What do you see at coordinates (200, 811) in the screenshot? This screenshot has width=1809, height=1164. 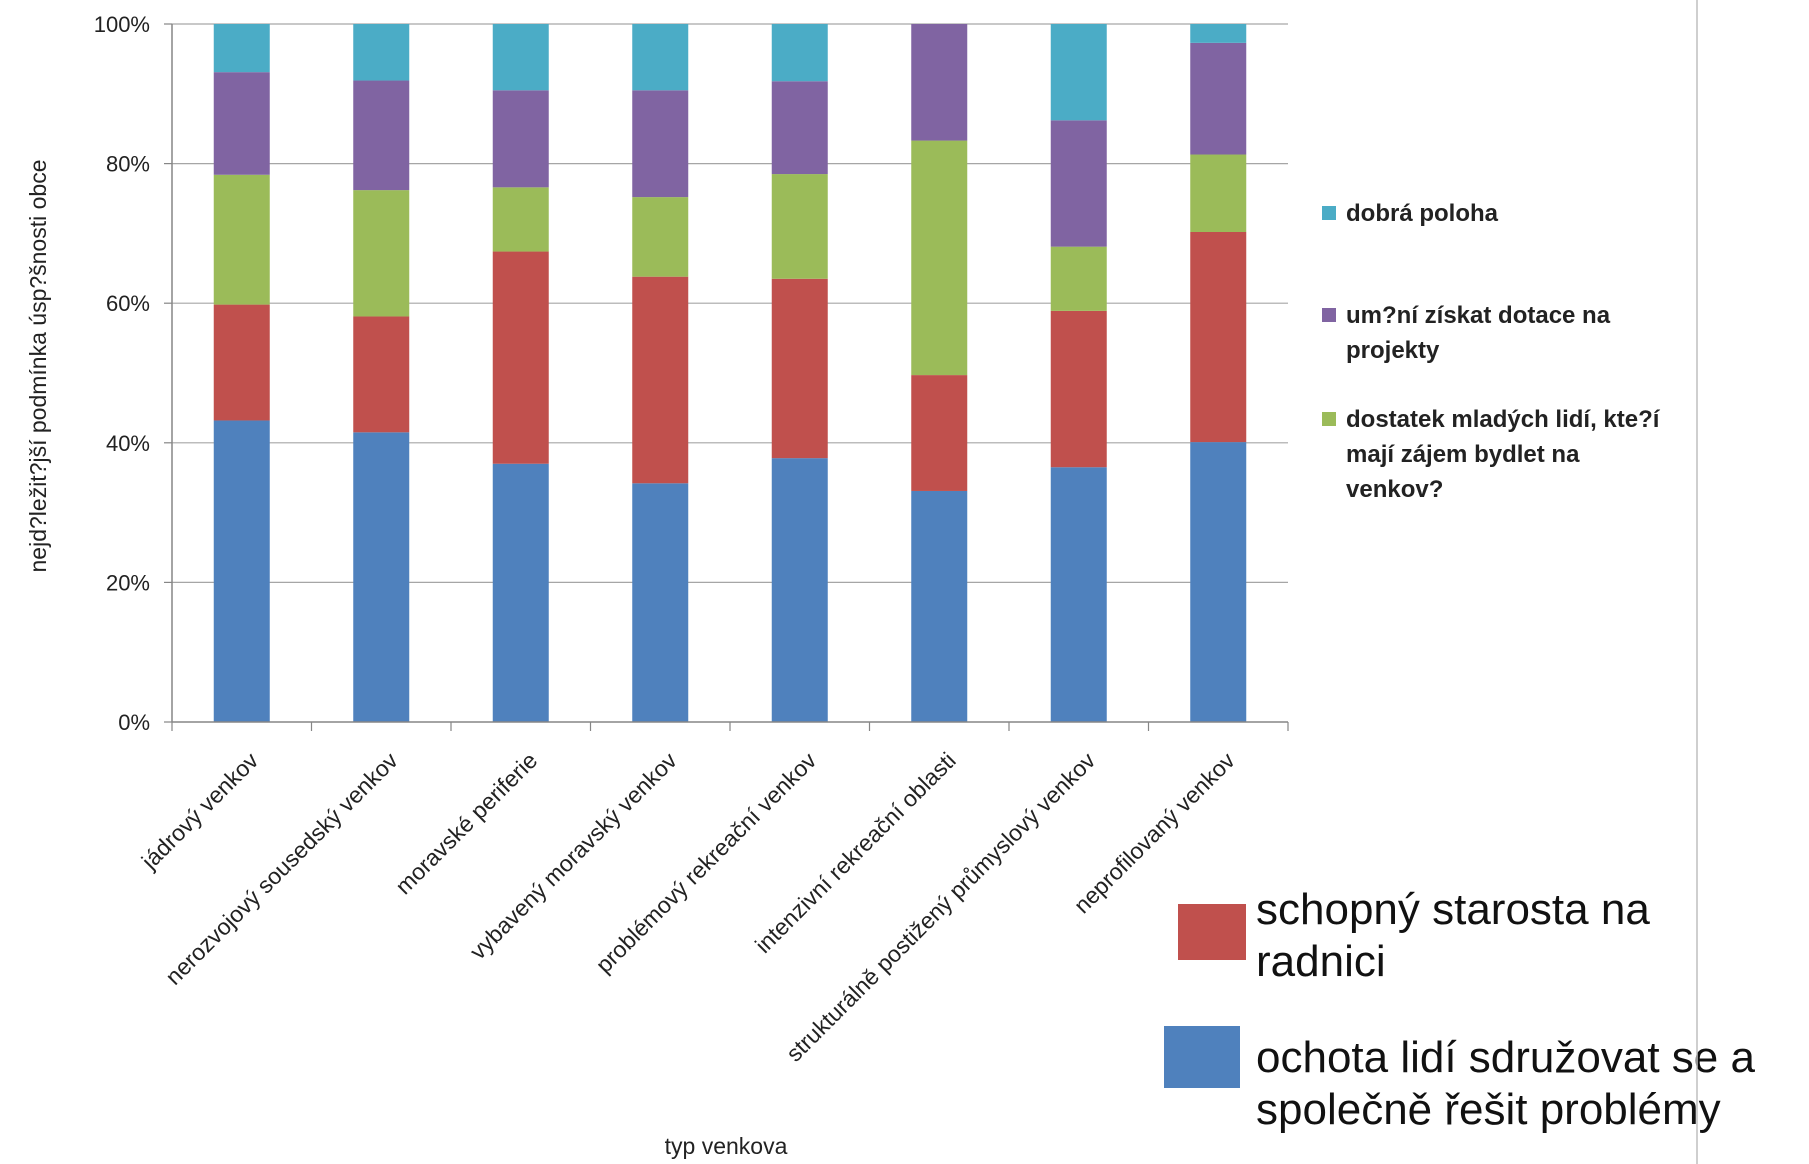 I see `x-tick-label: jádrový venkov` at bounding box center [200, 811].